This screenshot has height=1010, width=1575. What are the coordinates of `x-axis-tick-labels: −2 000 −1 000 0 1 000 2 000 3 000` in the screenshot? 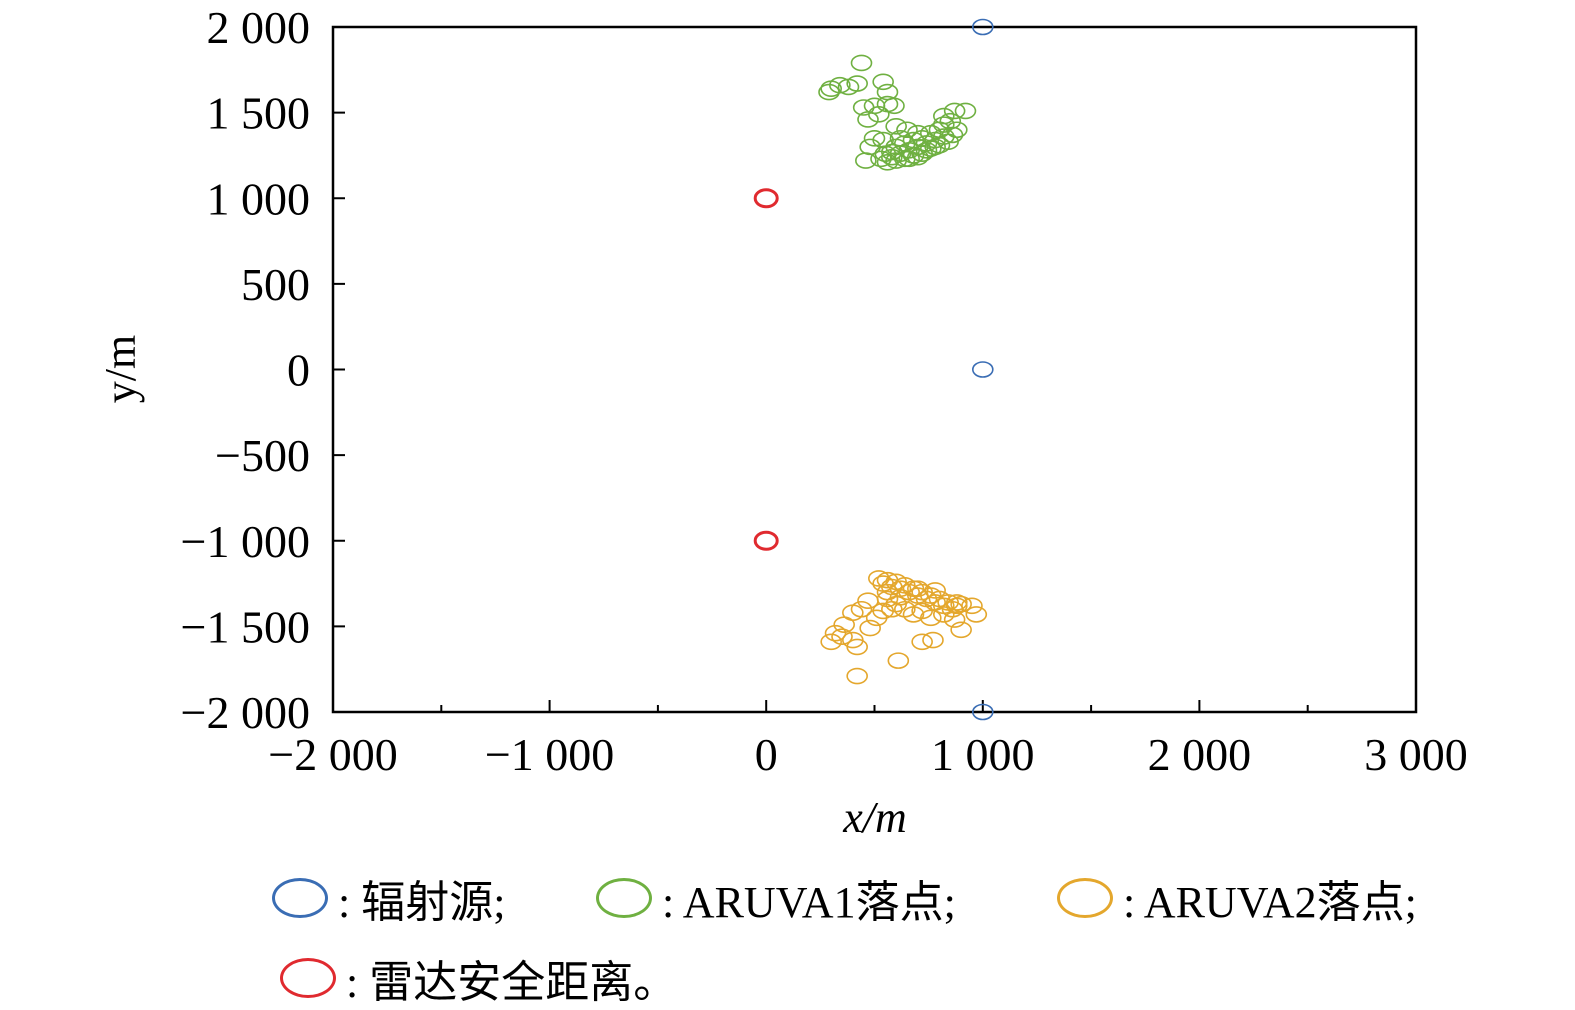 It's located at (867, 754).